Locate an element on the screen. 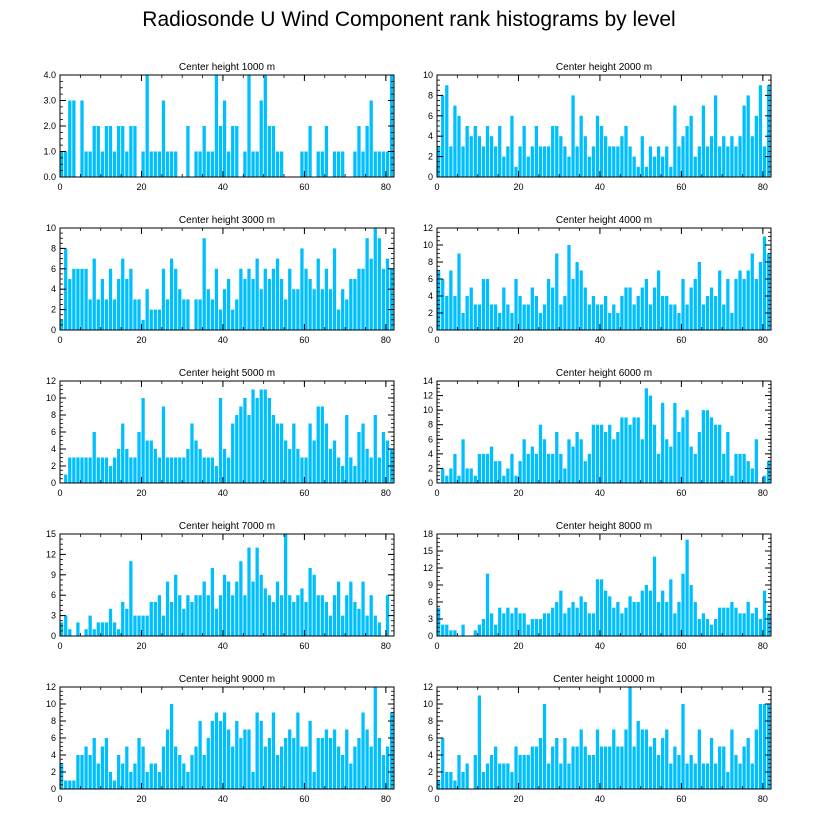 This screenshot has height=824, width=818. y-tick-label: 0 is located at coordinates (53, 636).